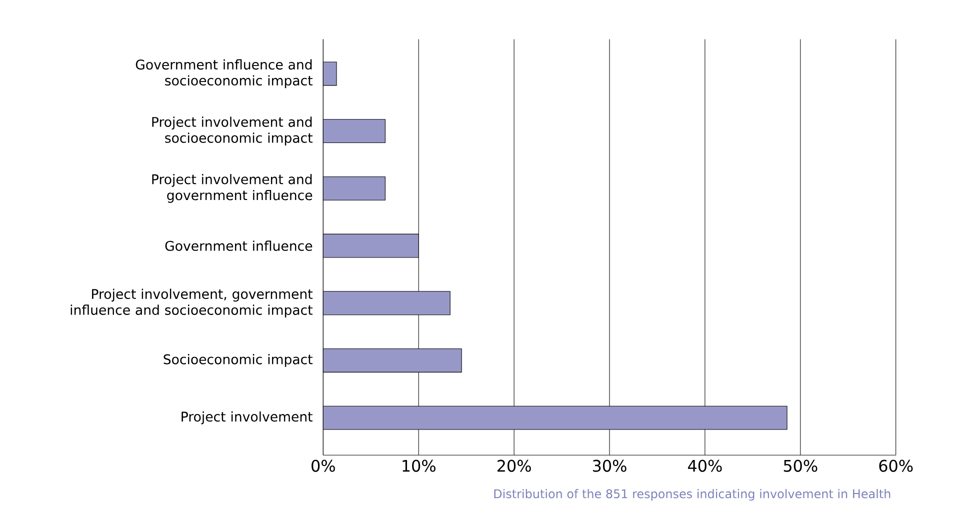  What do you see at coordinates (801, 466) in the screenshot?
I see `x-tick-label: 50%` at bounding box center [801, 466].